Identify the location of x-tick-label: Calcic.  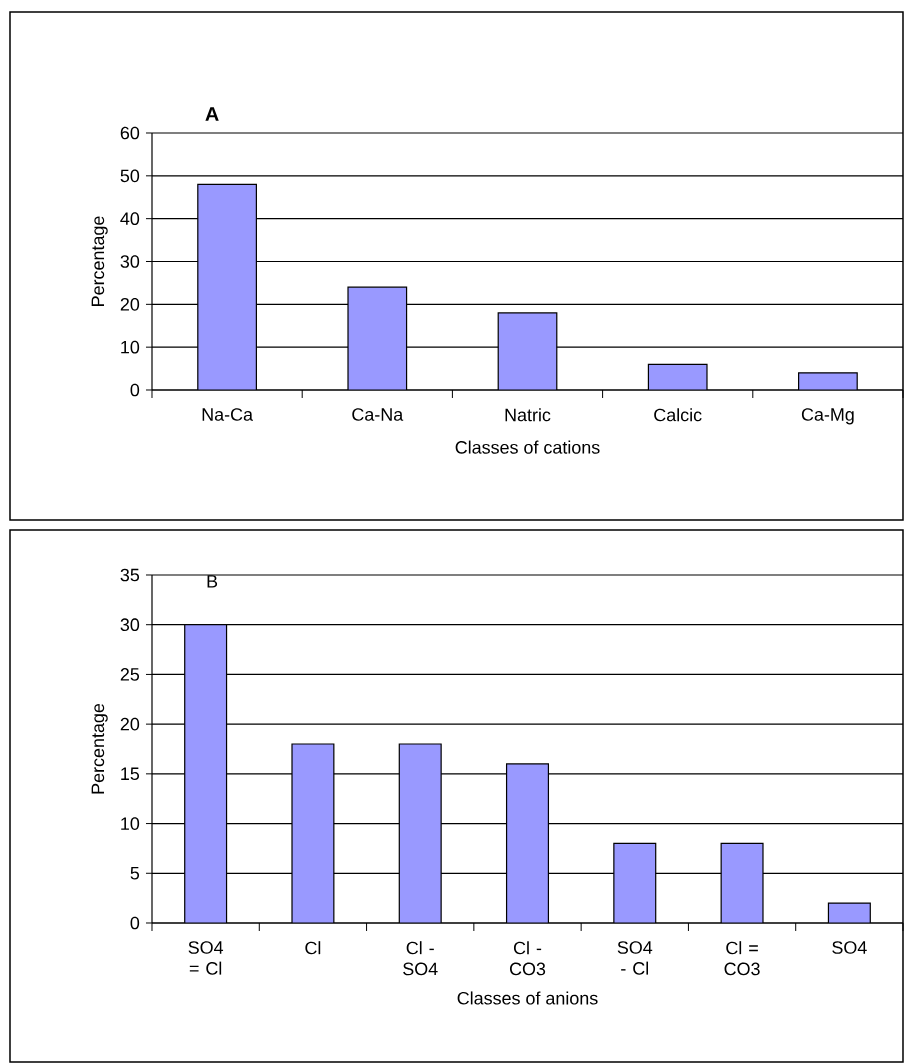
(678, 415).